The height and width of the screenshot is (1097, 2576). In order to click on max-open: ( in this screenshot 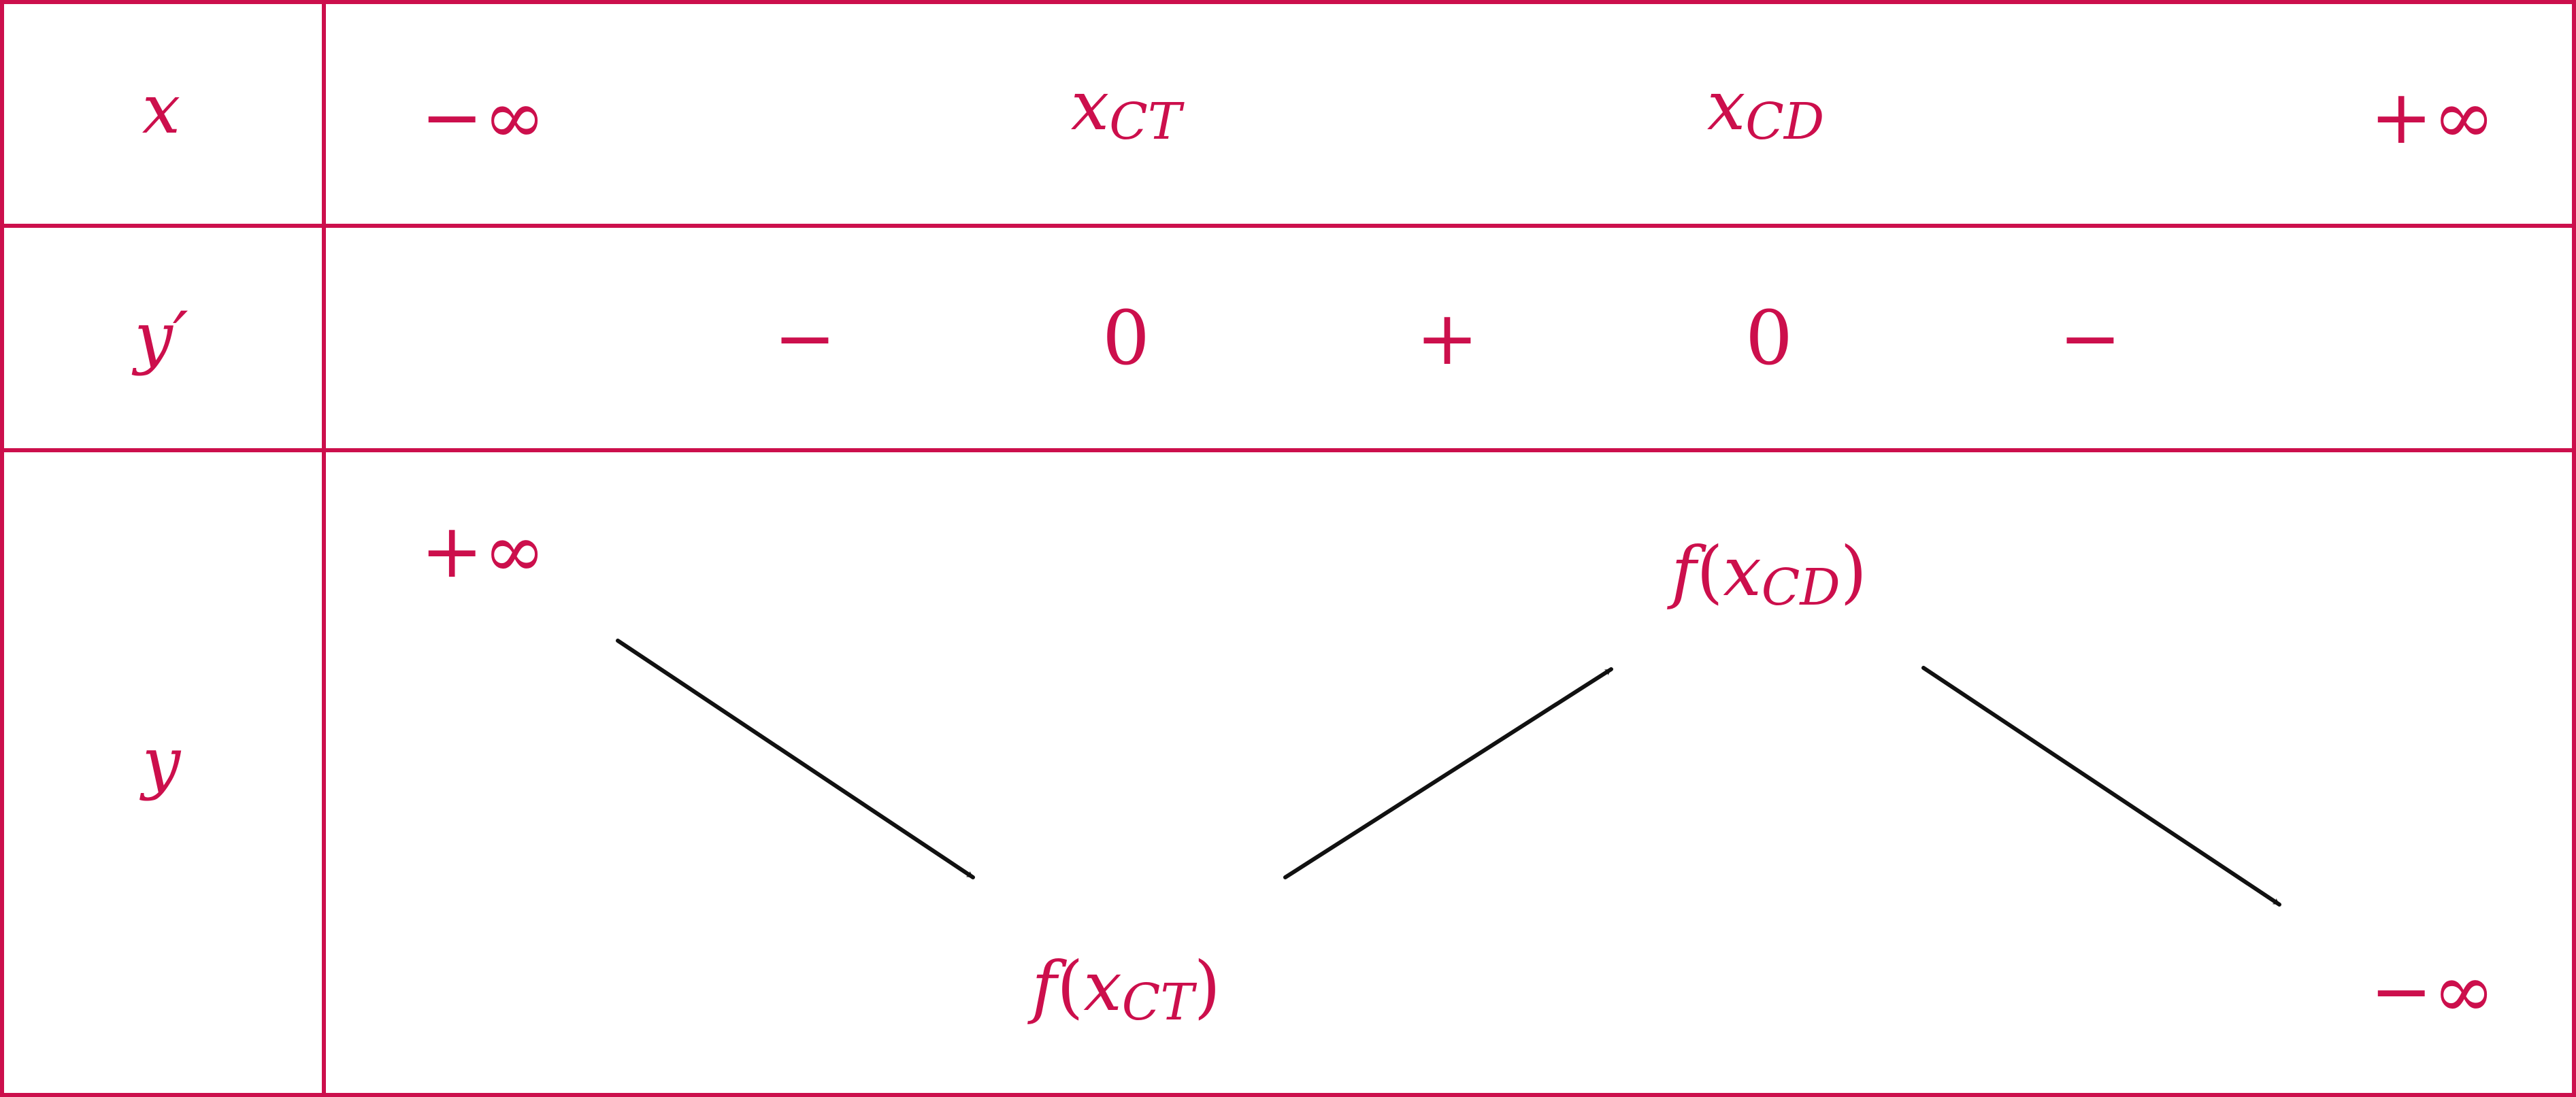, I will do `click(1710, 571)`.